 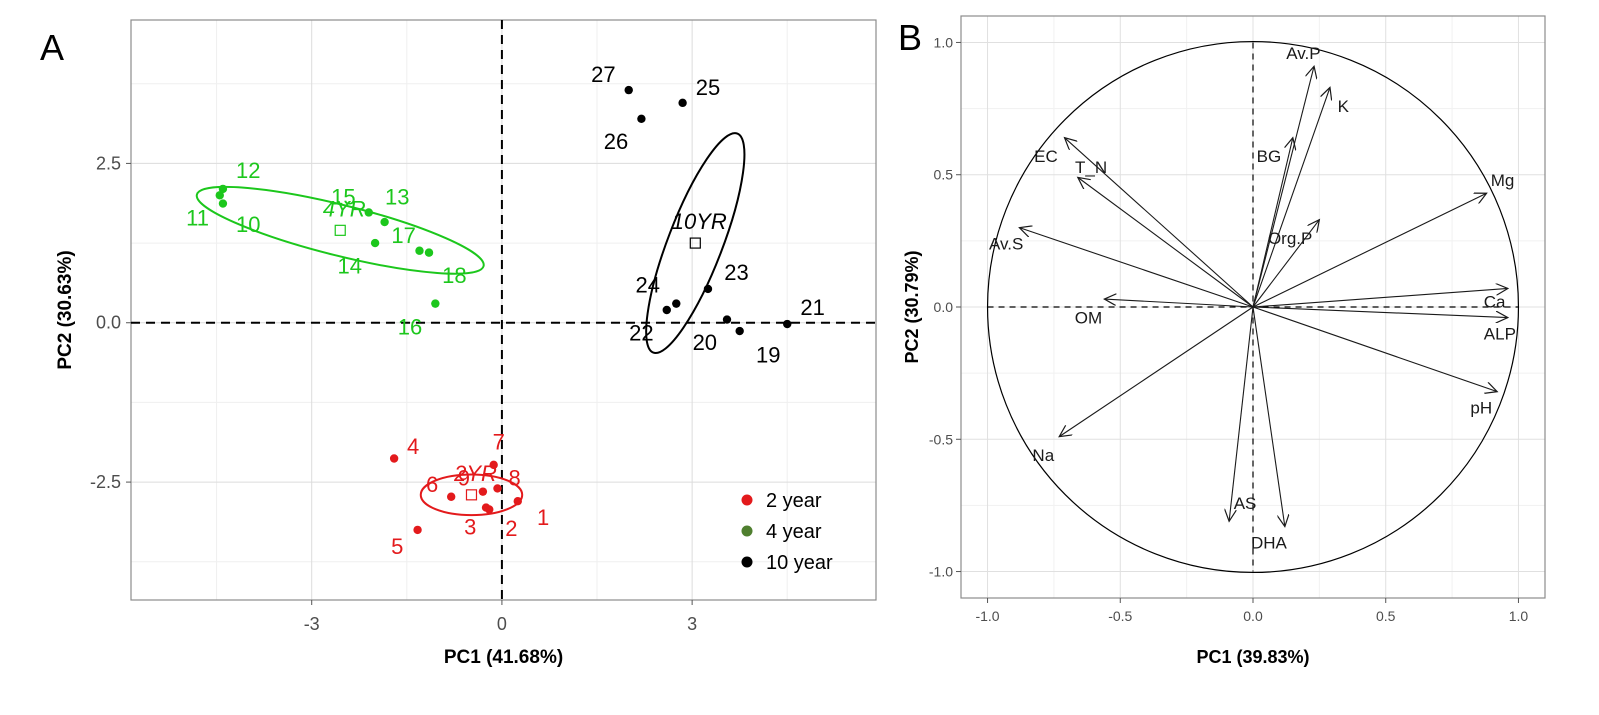 I want to click on panel-a-label: A, so click(x=52, y=47).